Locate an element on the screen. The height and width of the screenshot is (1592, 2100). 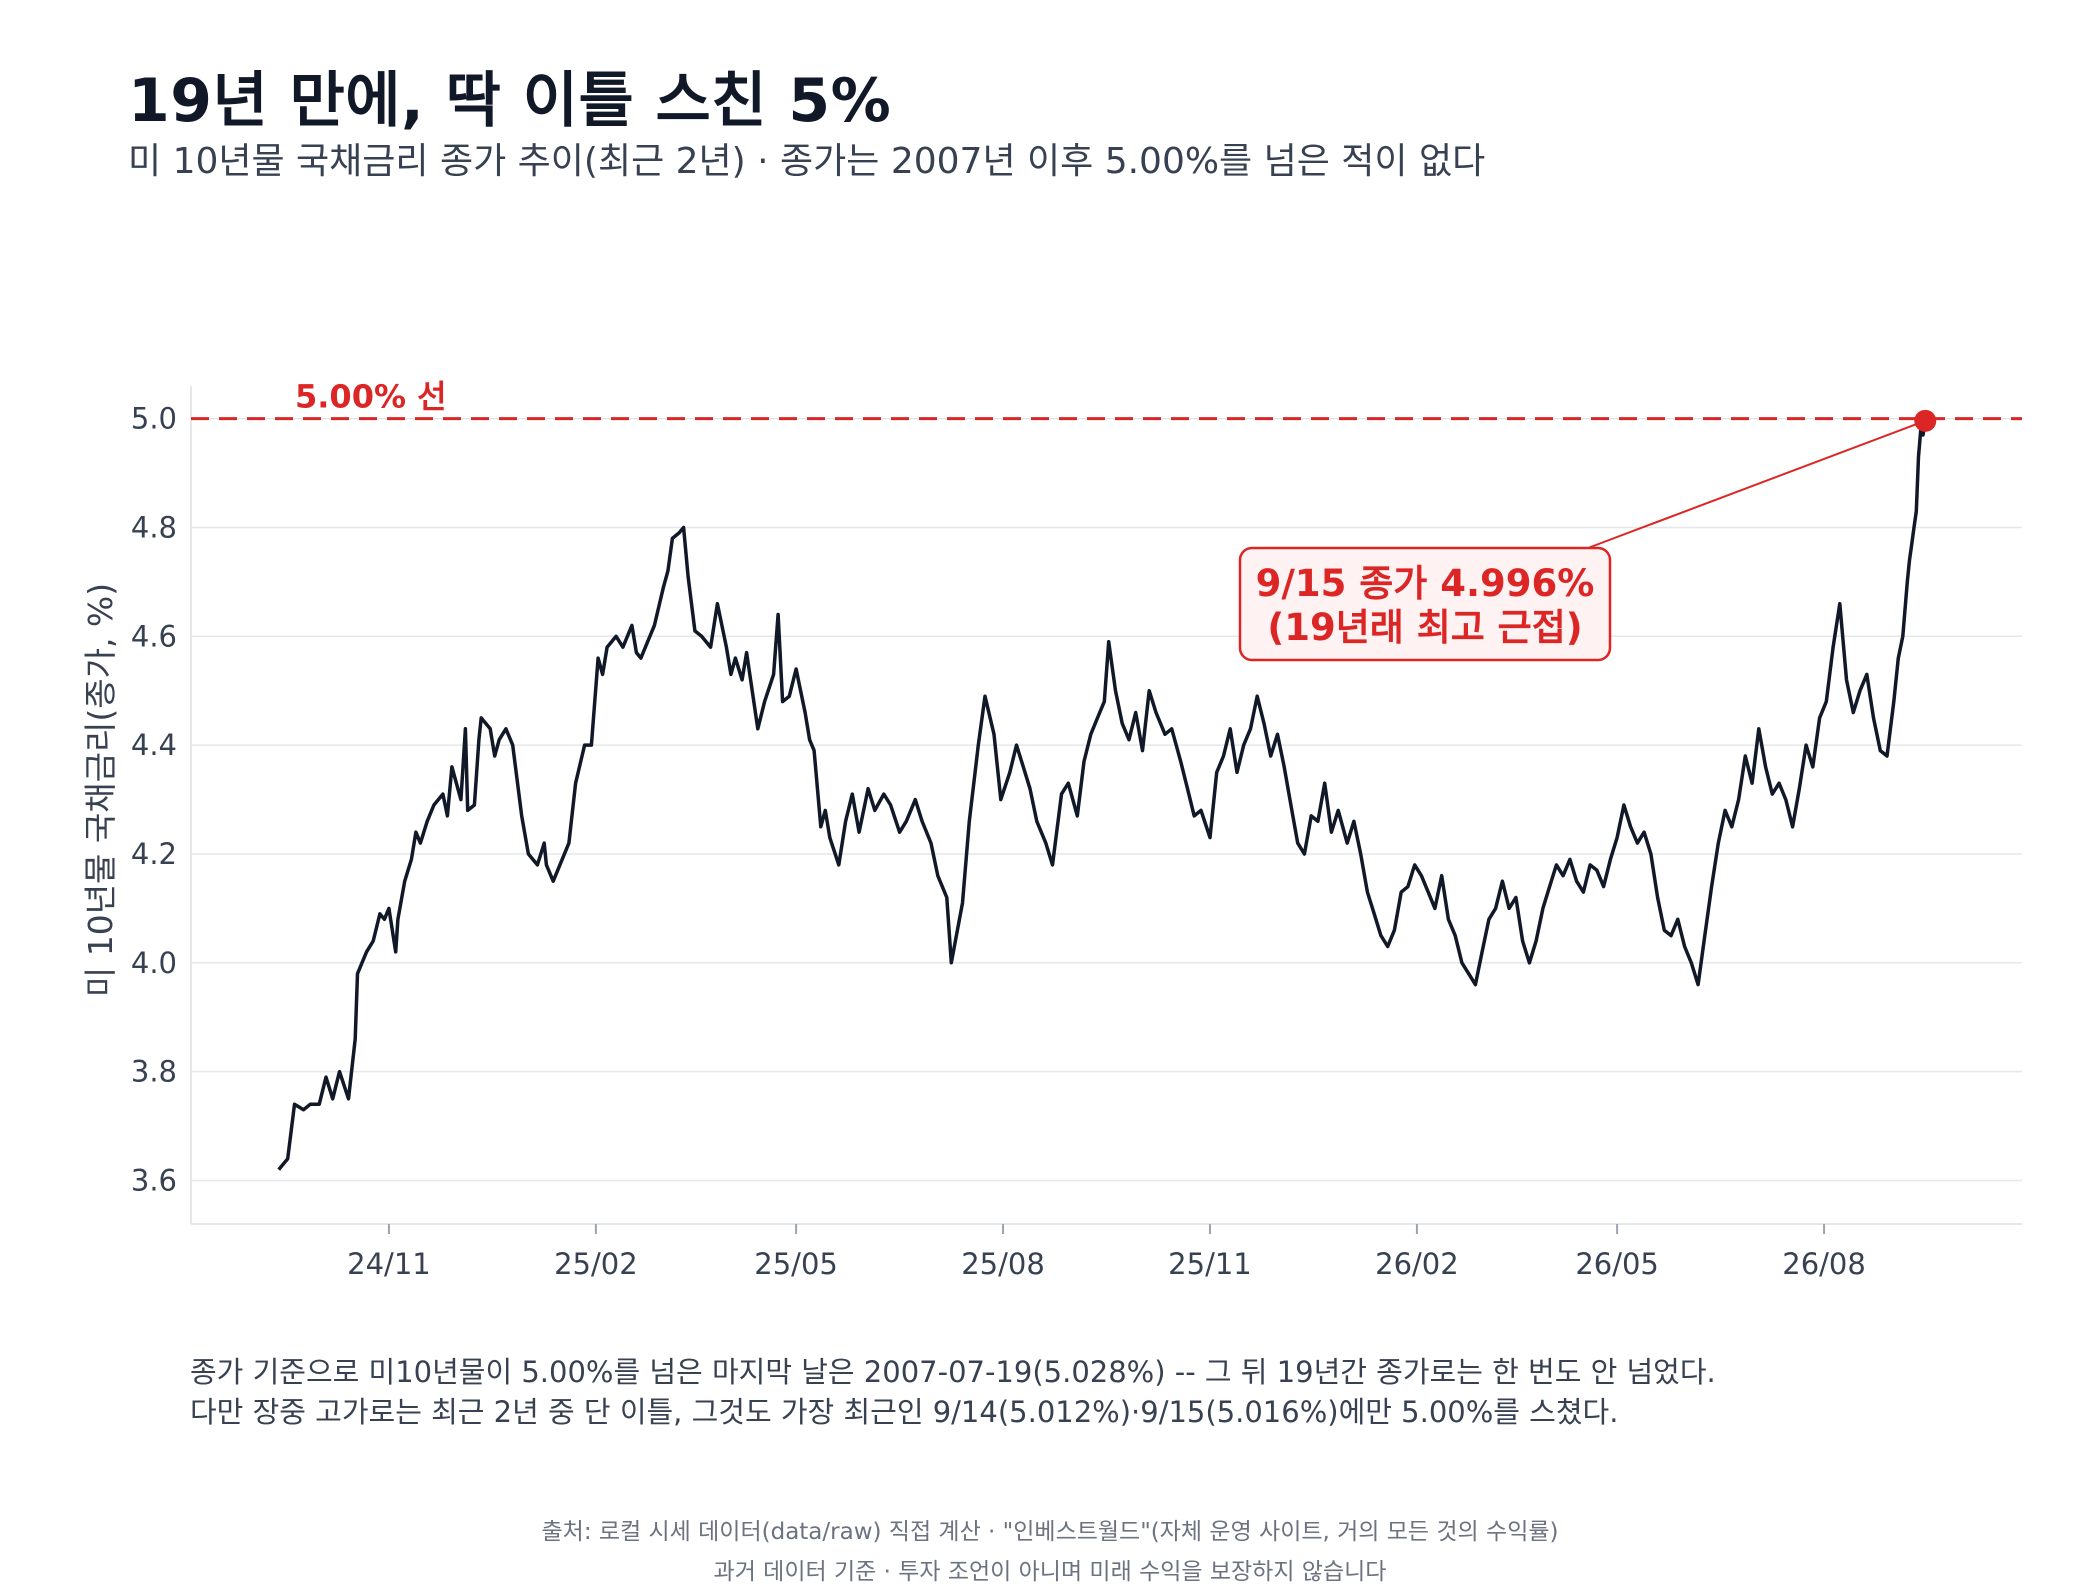
x-tick-label: 24/11 is located at coordinates (389, 1264).